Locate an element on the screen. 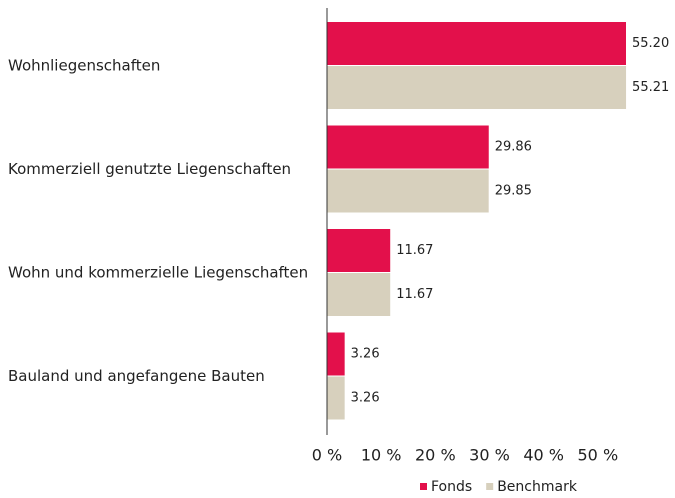 This screenshot has width=675, height=498. value-label: 29.86 is located at coordinates (513, 147).